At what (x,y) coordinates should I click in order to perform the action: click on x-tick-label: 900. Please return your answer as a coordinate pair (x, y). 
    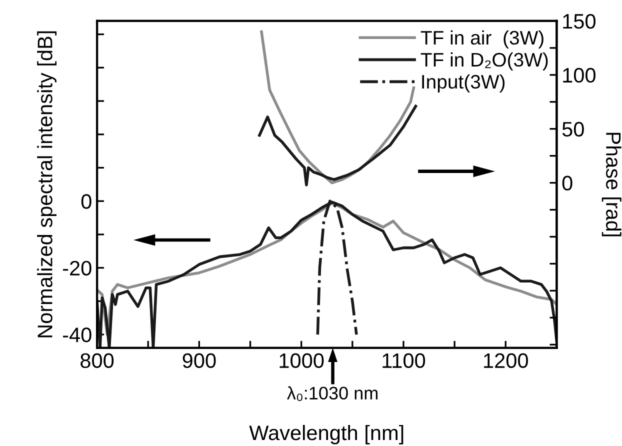
    Looking at the image, I should click on (199, 360).